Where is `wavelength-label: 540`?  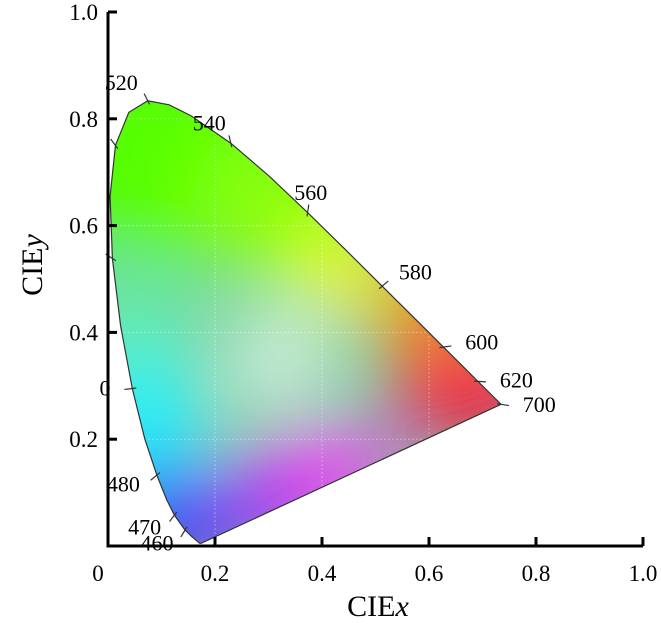
wavelength-label: 540 is located at coordinates (209, 123).